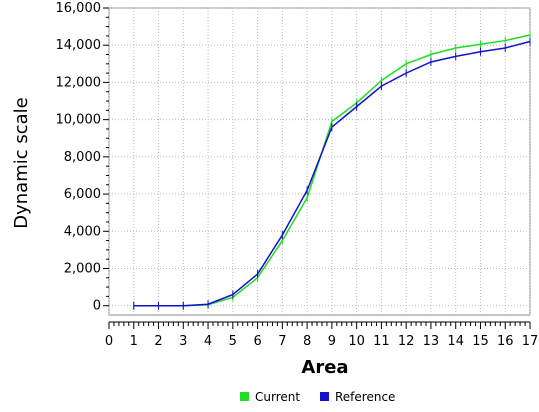  I want to click on y-tick-label: 12,000, so click(79, 82).